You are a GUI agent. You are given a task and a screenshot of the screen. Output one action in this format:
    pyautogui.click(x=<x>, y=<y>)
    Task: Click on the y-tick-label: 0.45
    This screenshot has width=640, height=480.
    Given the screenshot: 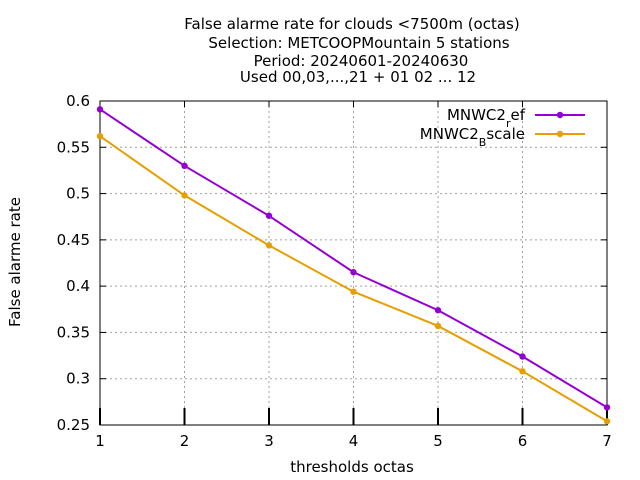 What is the action you would take?
    pyautogui.click(x=73, y=240)
    